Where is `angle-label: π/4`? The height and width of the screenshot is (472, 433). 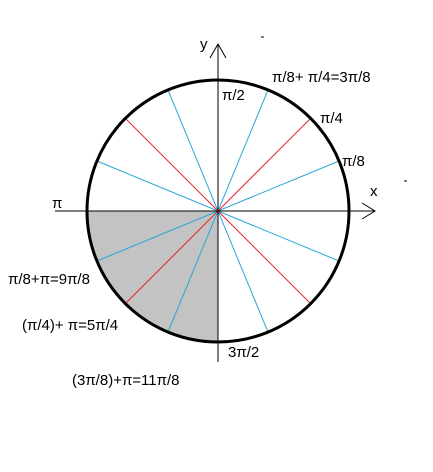
angle-label: π/4 is located at coordinates (331, 118).